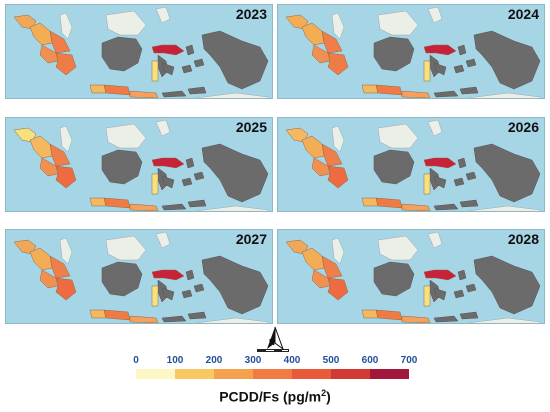 This screenshot has width=550, height=412. What do you see at coordinates (276, 338) in the screenshot?
I see `north-arrow-icon` at bounding box center [276, 338].